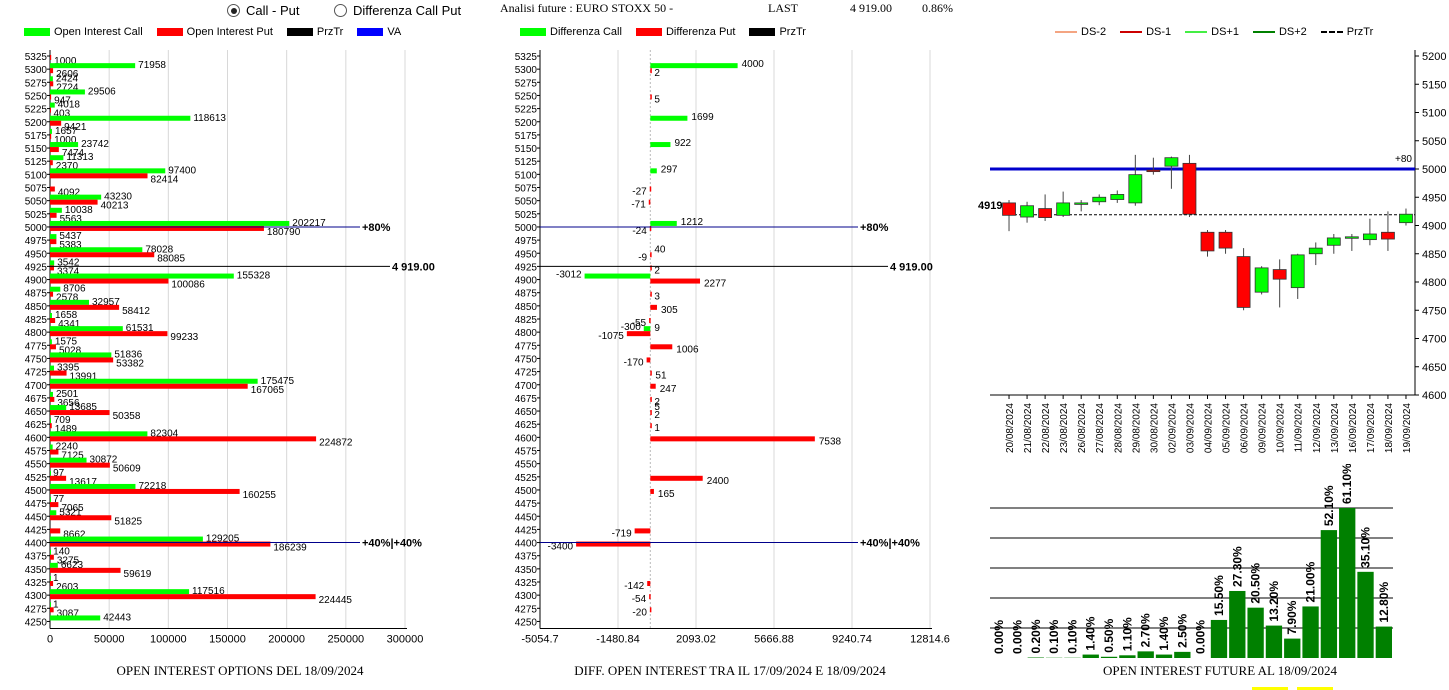  What do you see at coordinates (62, 100) in the screenshot?
I see `put-value-label: 947` at bounding box center [62, 100].